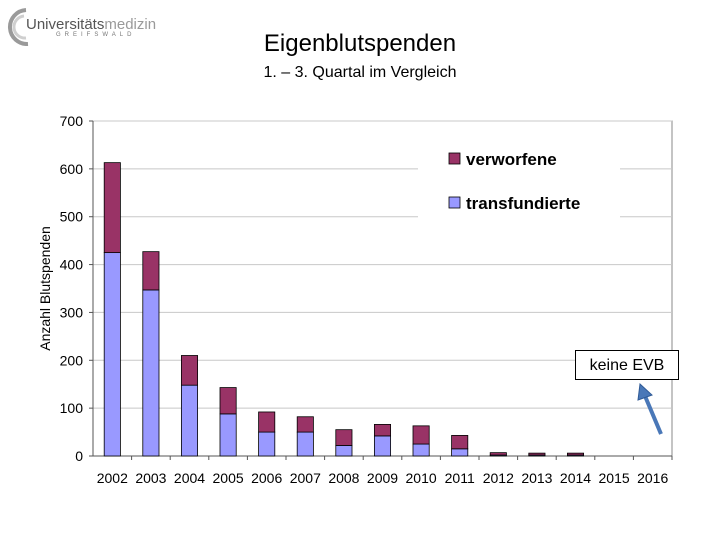 The height and width of the screenshot is (540, 720). Describe the element at coordinates (18, 27) in the screenshot. I see `logo-emblem-icon` at that location.